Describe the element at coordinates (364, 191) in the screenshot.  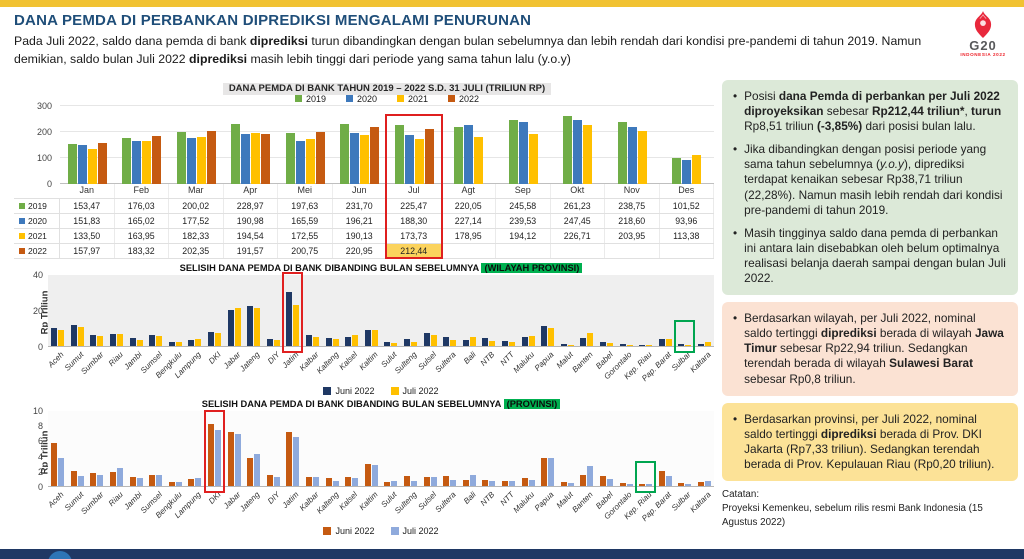
I see `chart1-month-axis: Jan Feb Mar Apr Mei Jun Jul Agt Sep Okt Nov Des` at that location.